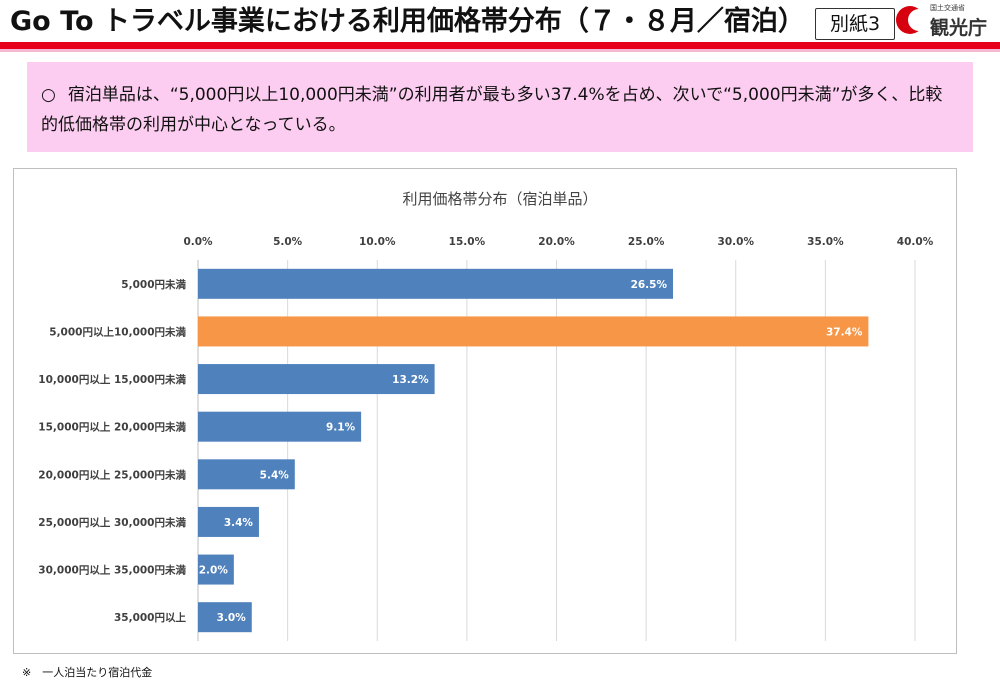  What do you see at coordinates (112, 570) in the screenshot?
I see `category-label: 30,000円以上 35,000円未満` at bounding box center [112, 570].